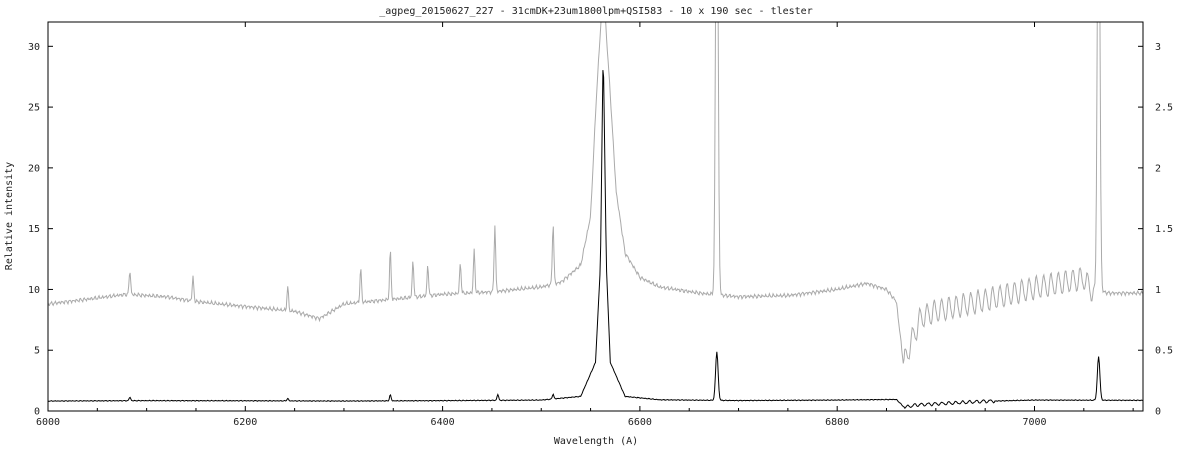  What do you see at coordinates (443, 422) in the screenshot?
I see `x-tick-label: 6400` at bounding box center [443, 422].